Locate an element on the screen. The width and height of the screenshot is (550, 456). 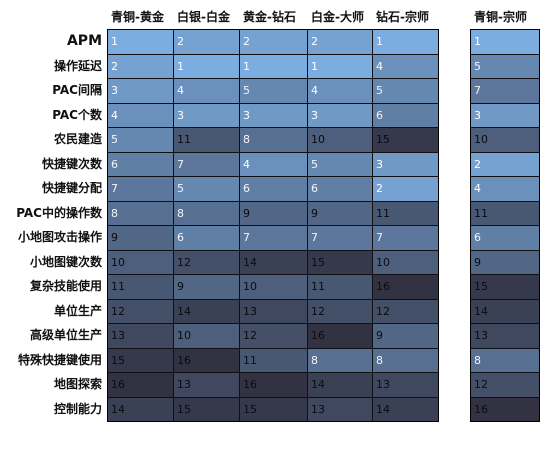
row-label: 农民建造 is located at coordinates (77, 139).